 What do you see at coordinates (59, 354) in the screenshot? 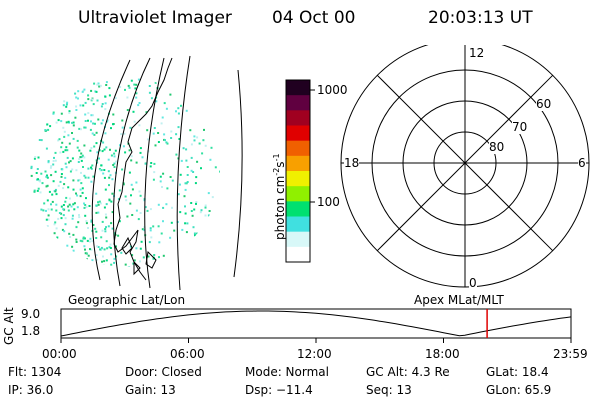
I see `time-tick-0000: 00:00` at bounding box center [59, 354].